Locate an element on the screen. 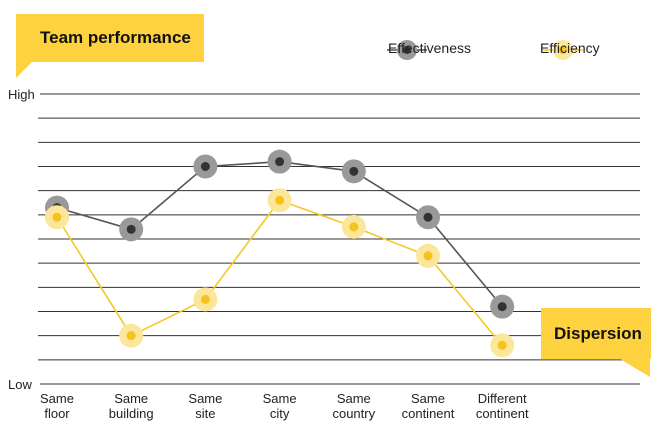 The width and height of the screenshot is (660, 427). x-tick-label: Same continent is located at coordinates (428, 406).